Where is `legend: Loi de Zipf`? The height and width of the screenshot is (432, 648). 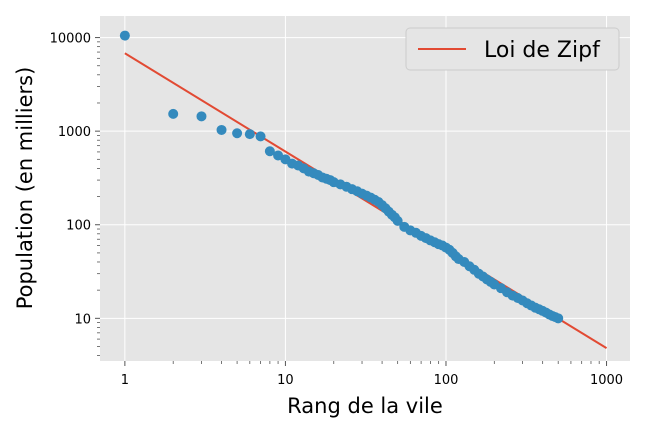 legend: Loi de Zipf is located at coordinates (512, 49).